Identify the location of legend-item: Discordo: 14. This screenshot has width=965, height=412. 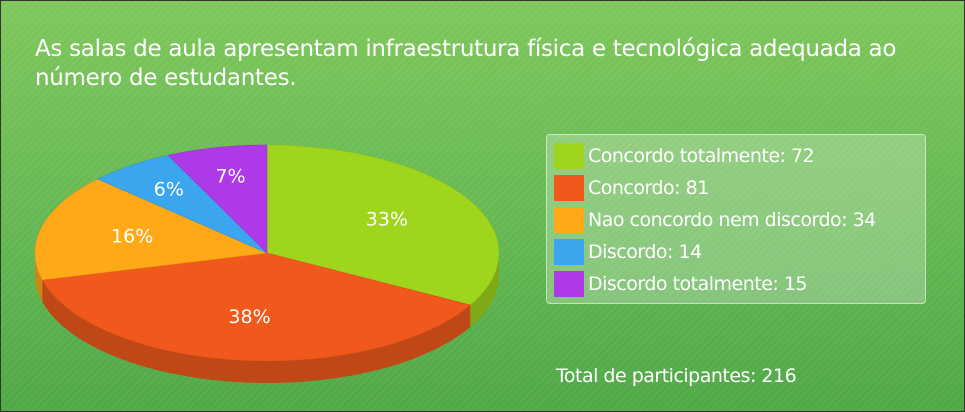
(628, 252).